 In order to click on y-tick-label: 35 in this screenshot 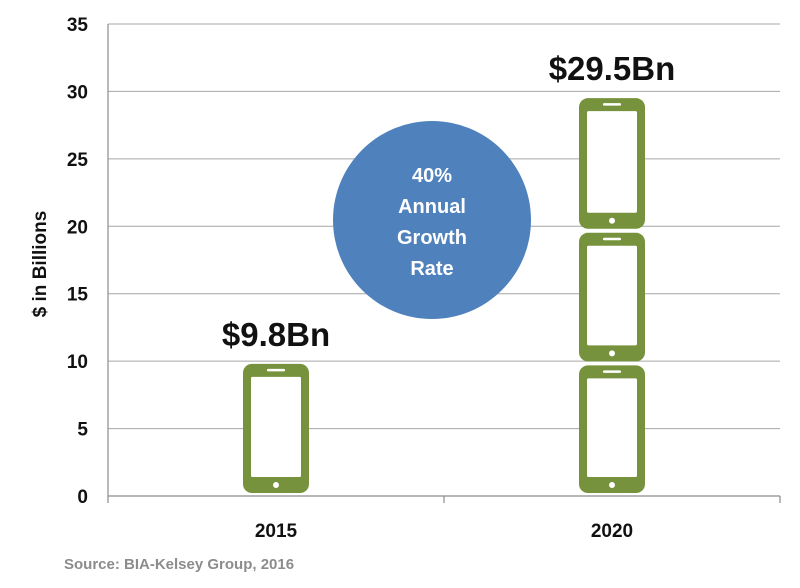, I will do `click(78, 25)`.